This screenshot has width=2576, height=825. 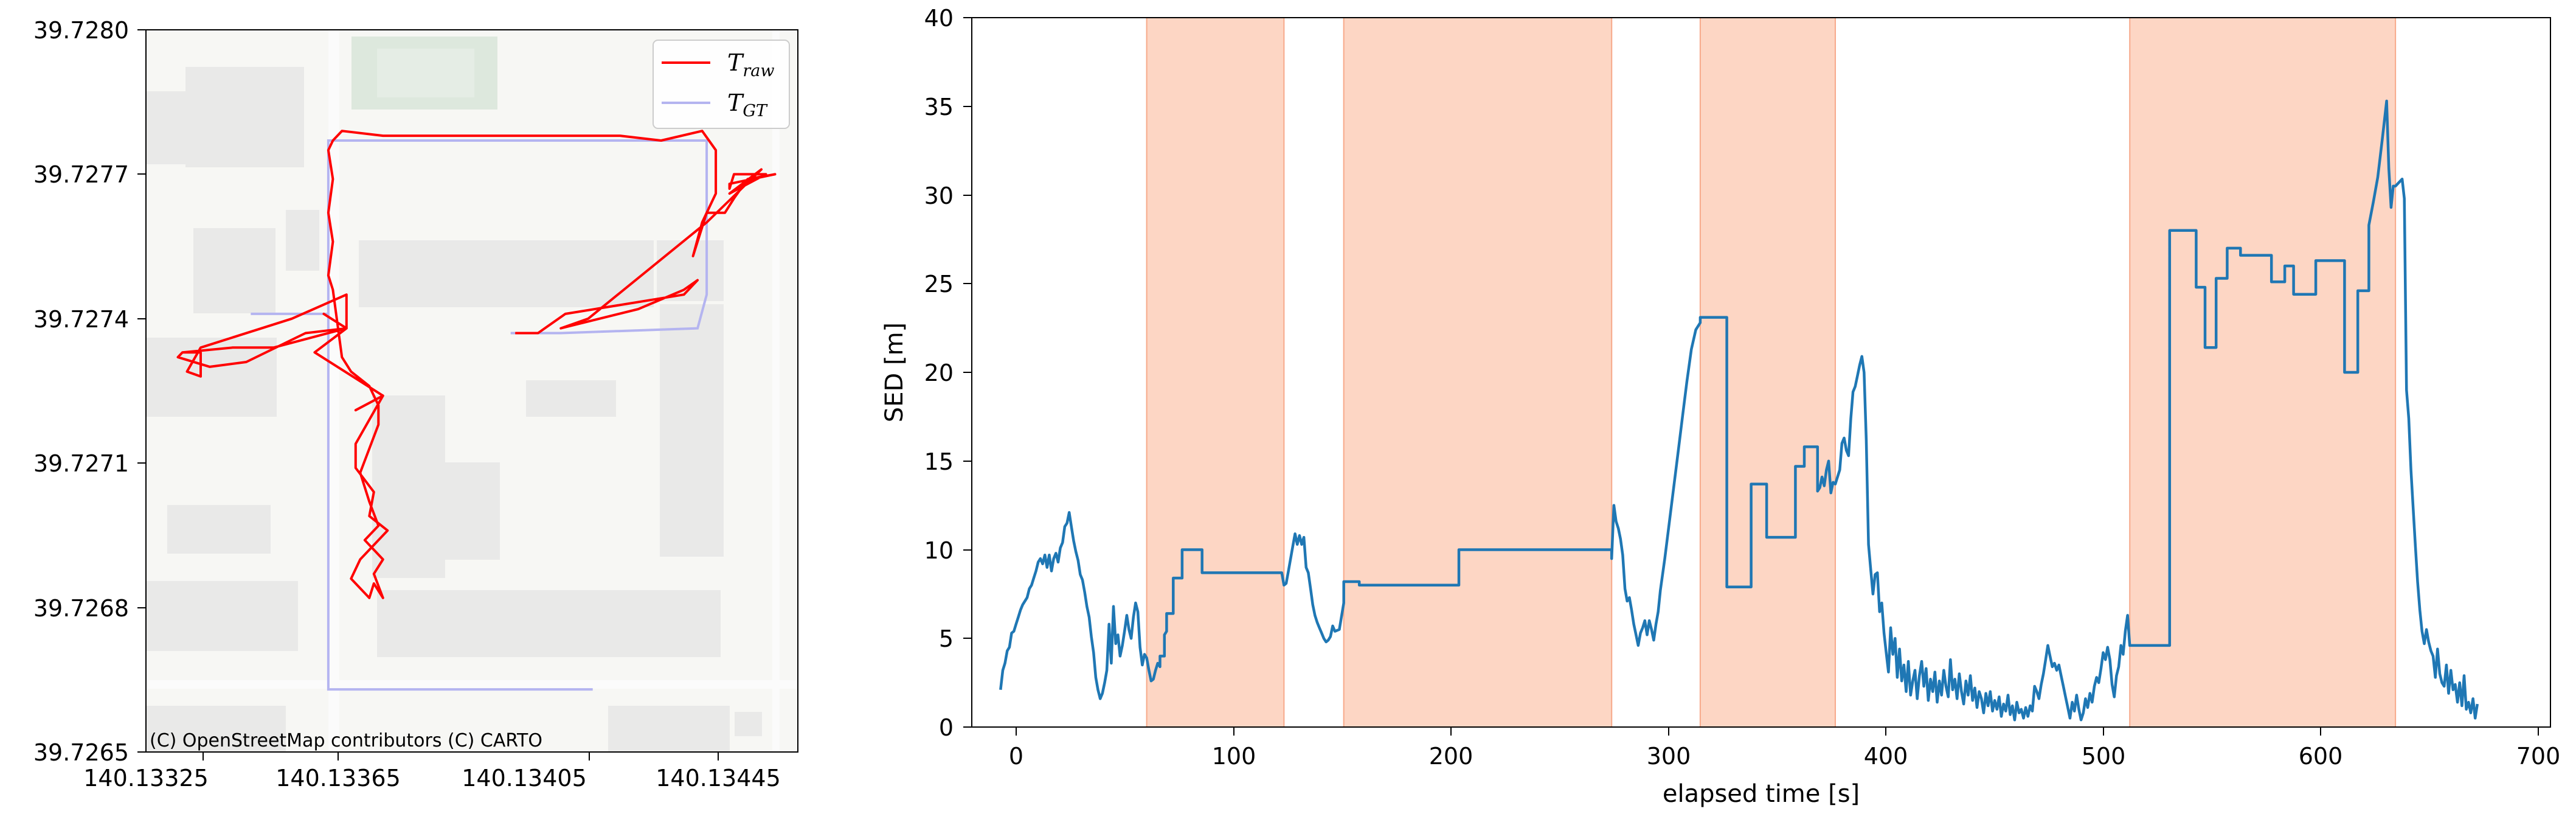 What do you see at coordinates (939, 196) in the screenshot?
I see `sed-y-tick-label: 30` at bounding box center [939, 196].